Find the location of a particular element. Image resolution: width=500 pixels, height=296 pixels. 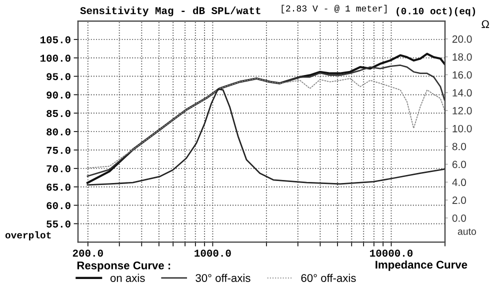

y2-tick-label: 2.0 is located at coordinates (459, 200).